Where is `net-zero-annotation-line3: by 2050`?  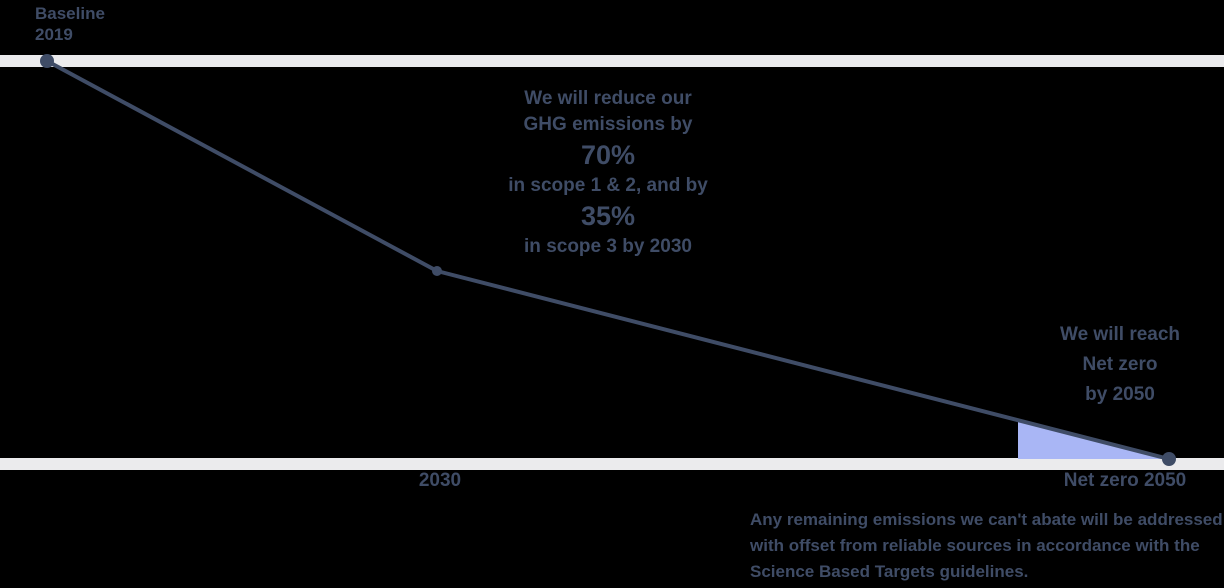
net-zero-annotation-line3: by 2050 is located at coordinates (1120, 394).